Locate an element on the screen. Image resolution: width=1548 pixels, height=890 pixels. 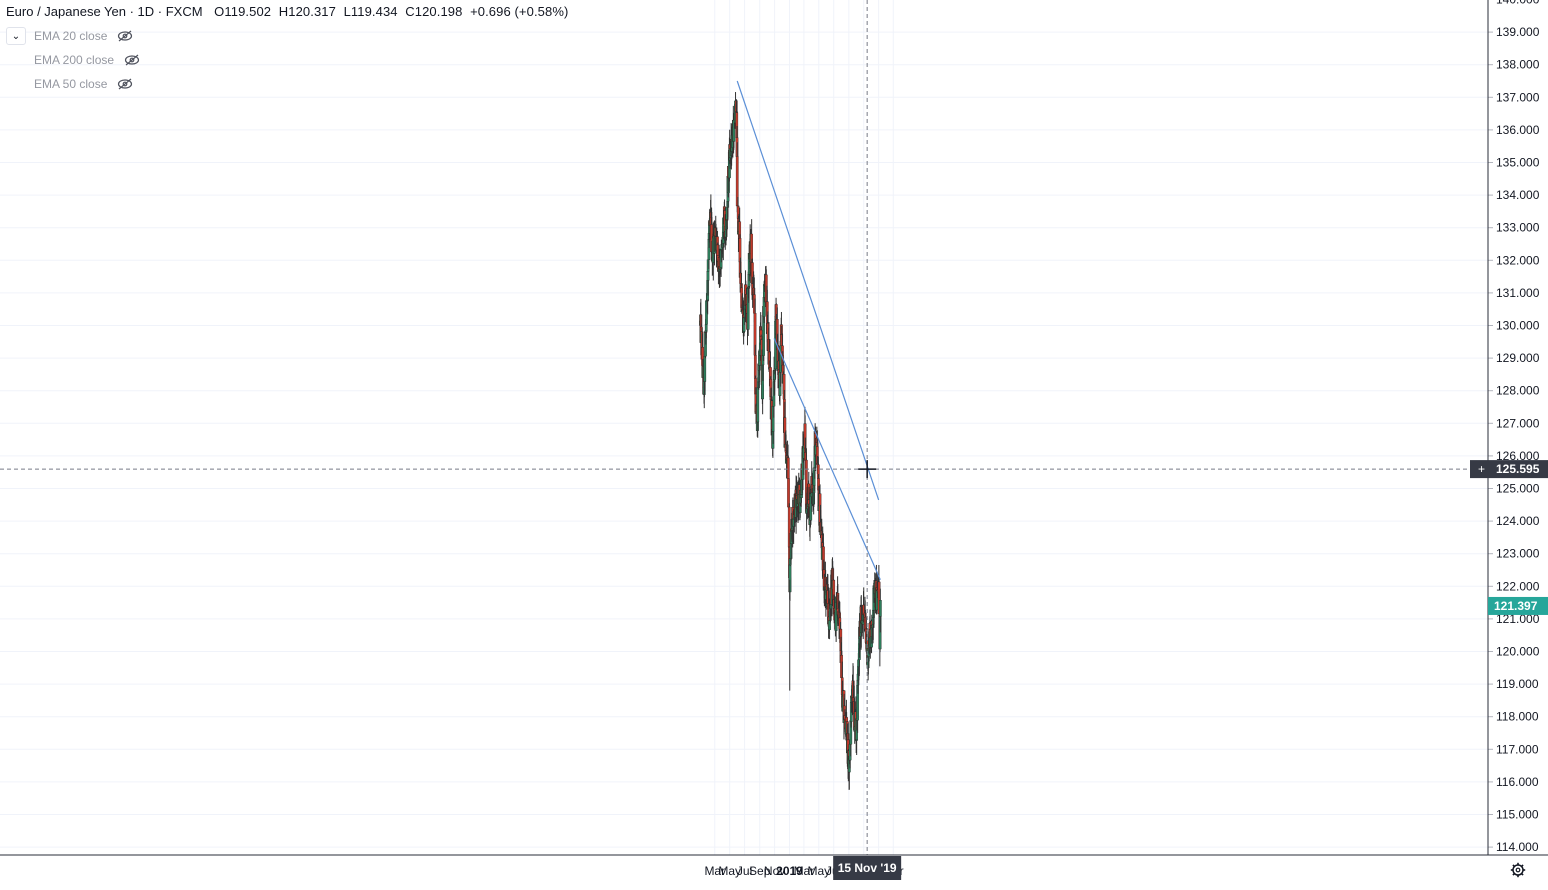
y-tick-label: 139.000 is located at coordinates (1518, 32).